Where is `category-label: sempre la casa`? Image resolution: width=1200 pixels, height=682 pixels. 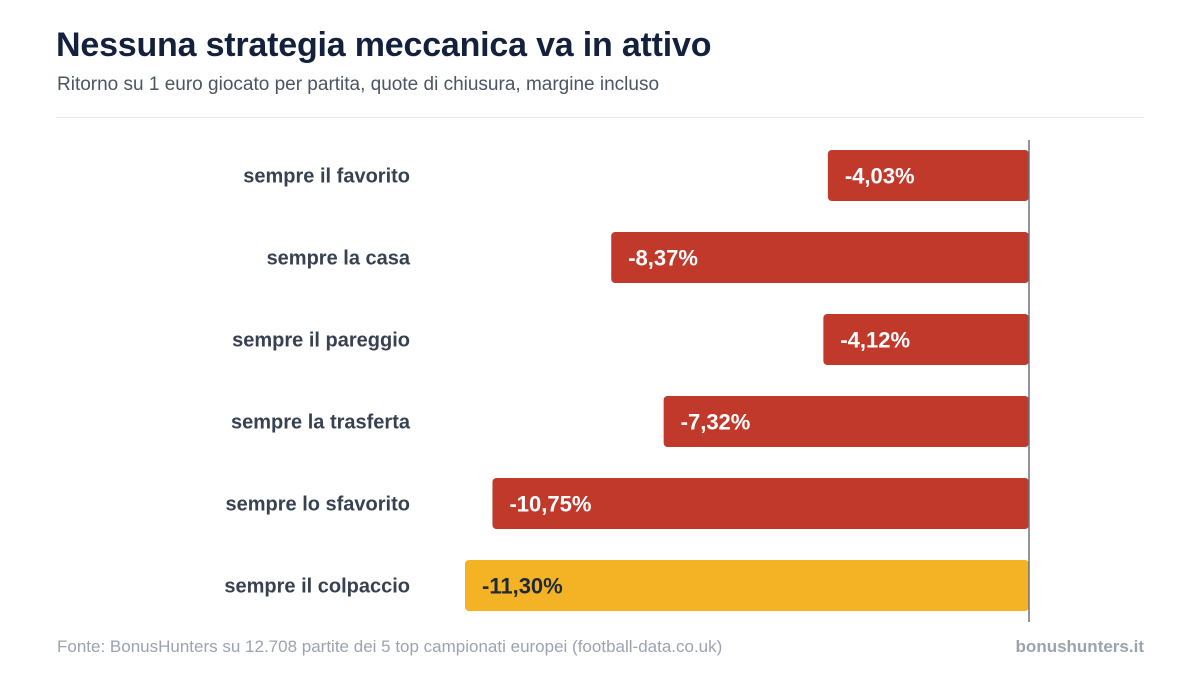
category-label: sempre la casa is located at coordinates (339, 259).